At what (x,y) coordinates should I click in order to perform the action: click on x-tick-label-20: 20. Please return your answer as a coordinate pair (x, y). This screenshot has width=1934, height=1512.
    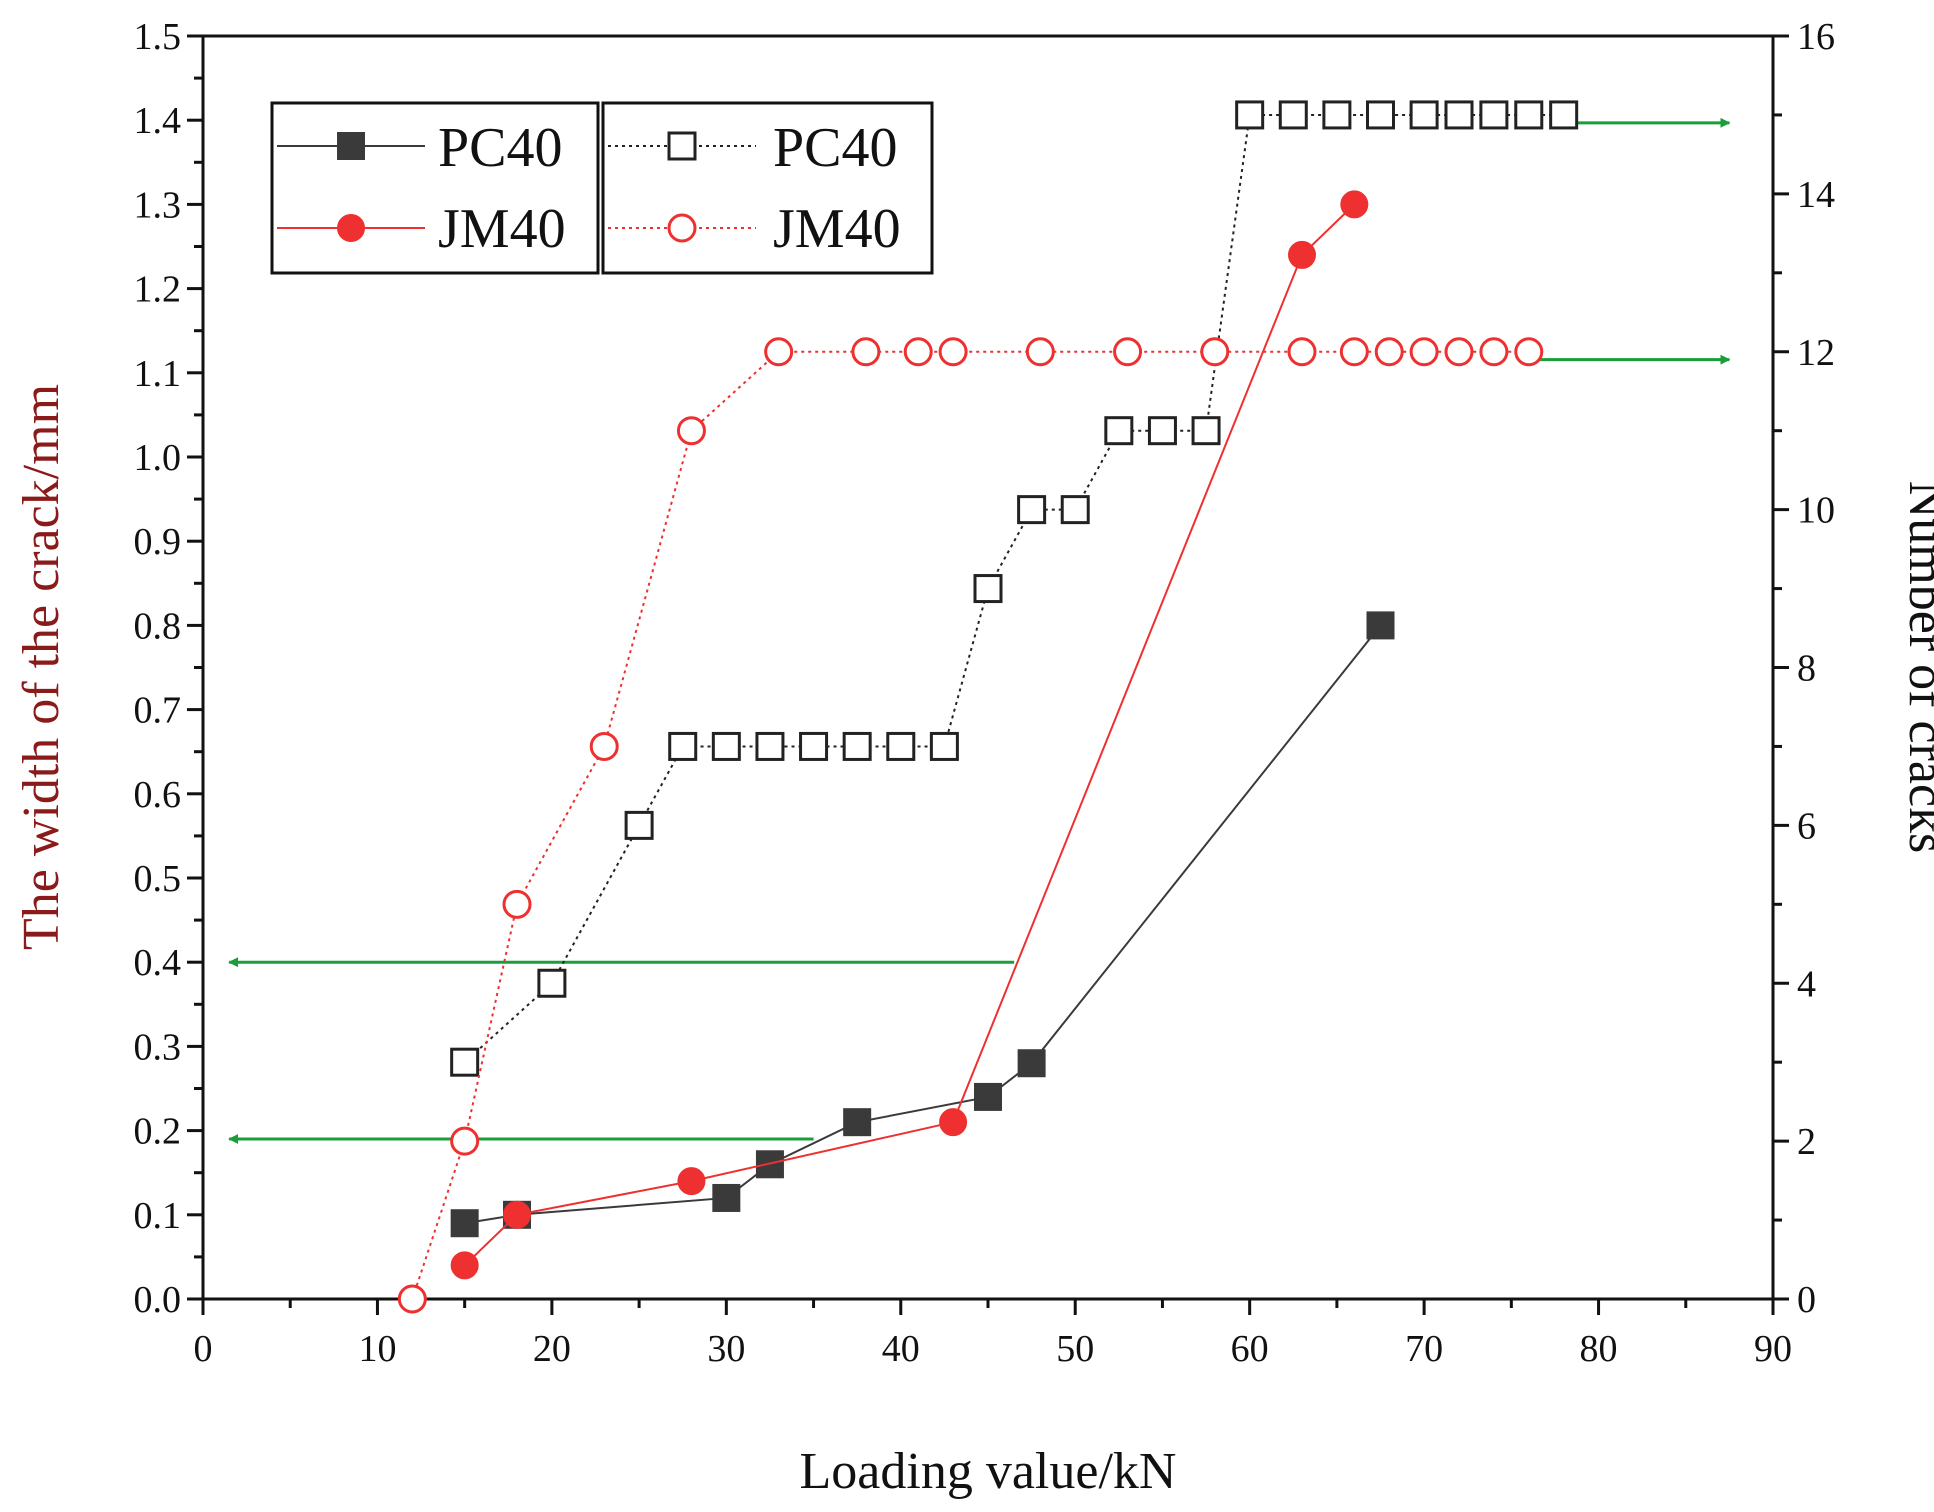
    Looking at the image, I should click on (552, 1349).